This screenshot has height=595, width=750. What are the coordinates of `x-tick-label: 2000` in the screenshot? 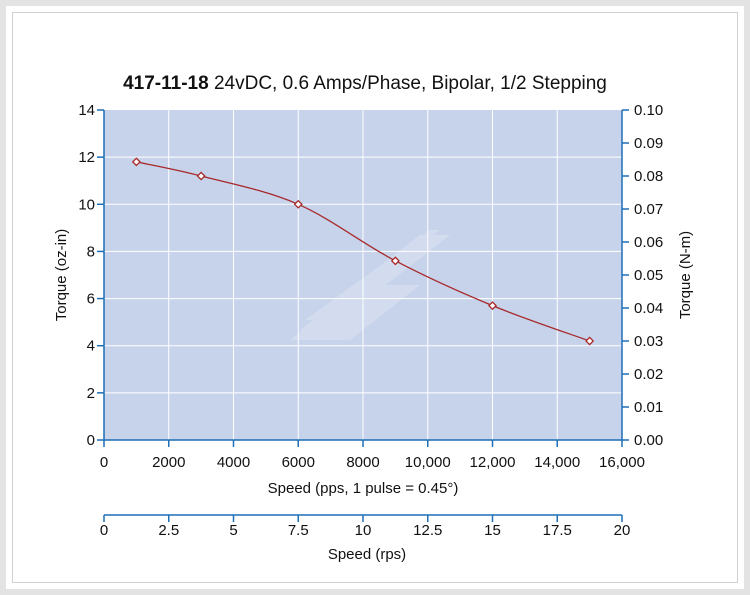 It's located at (168, 462).